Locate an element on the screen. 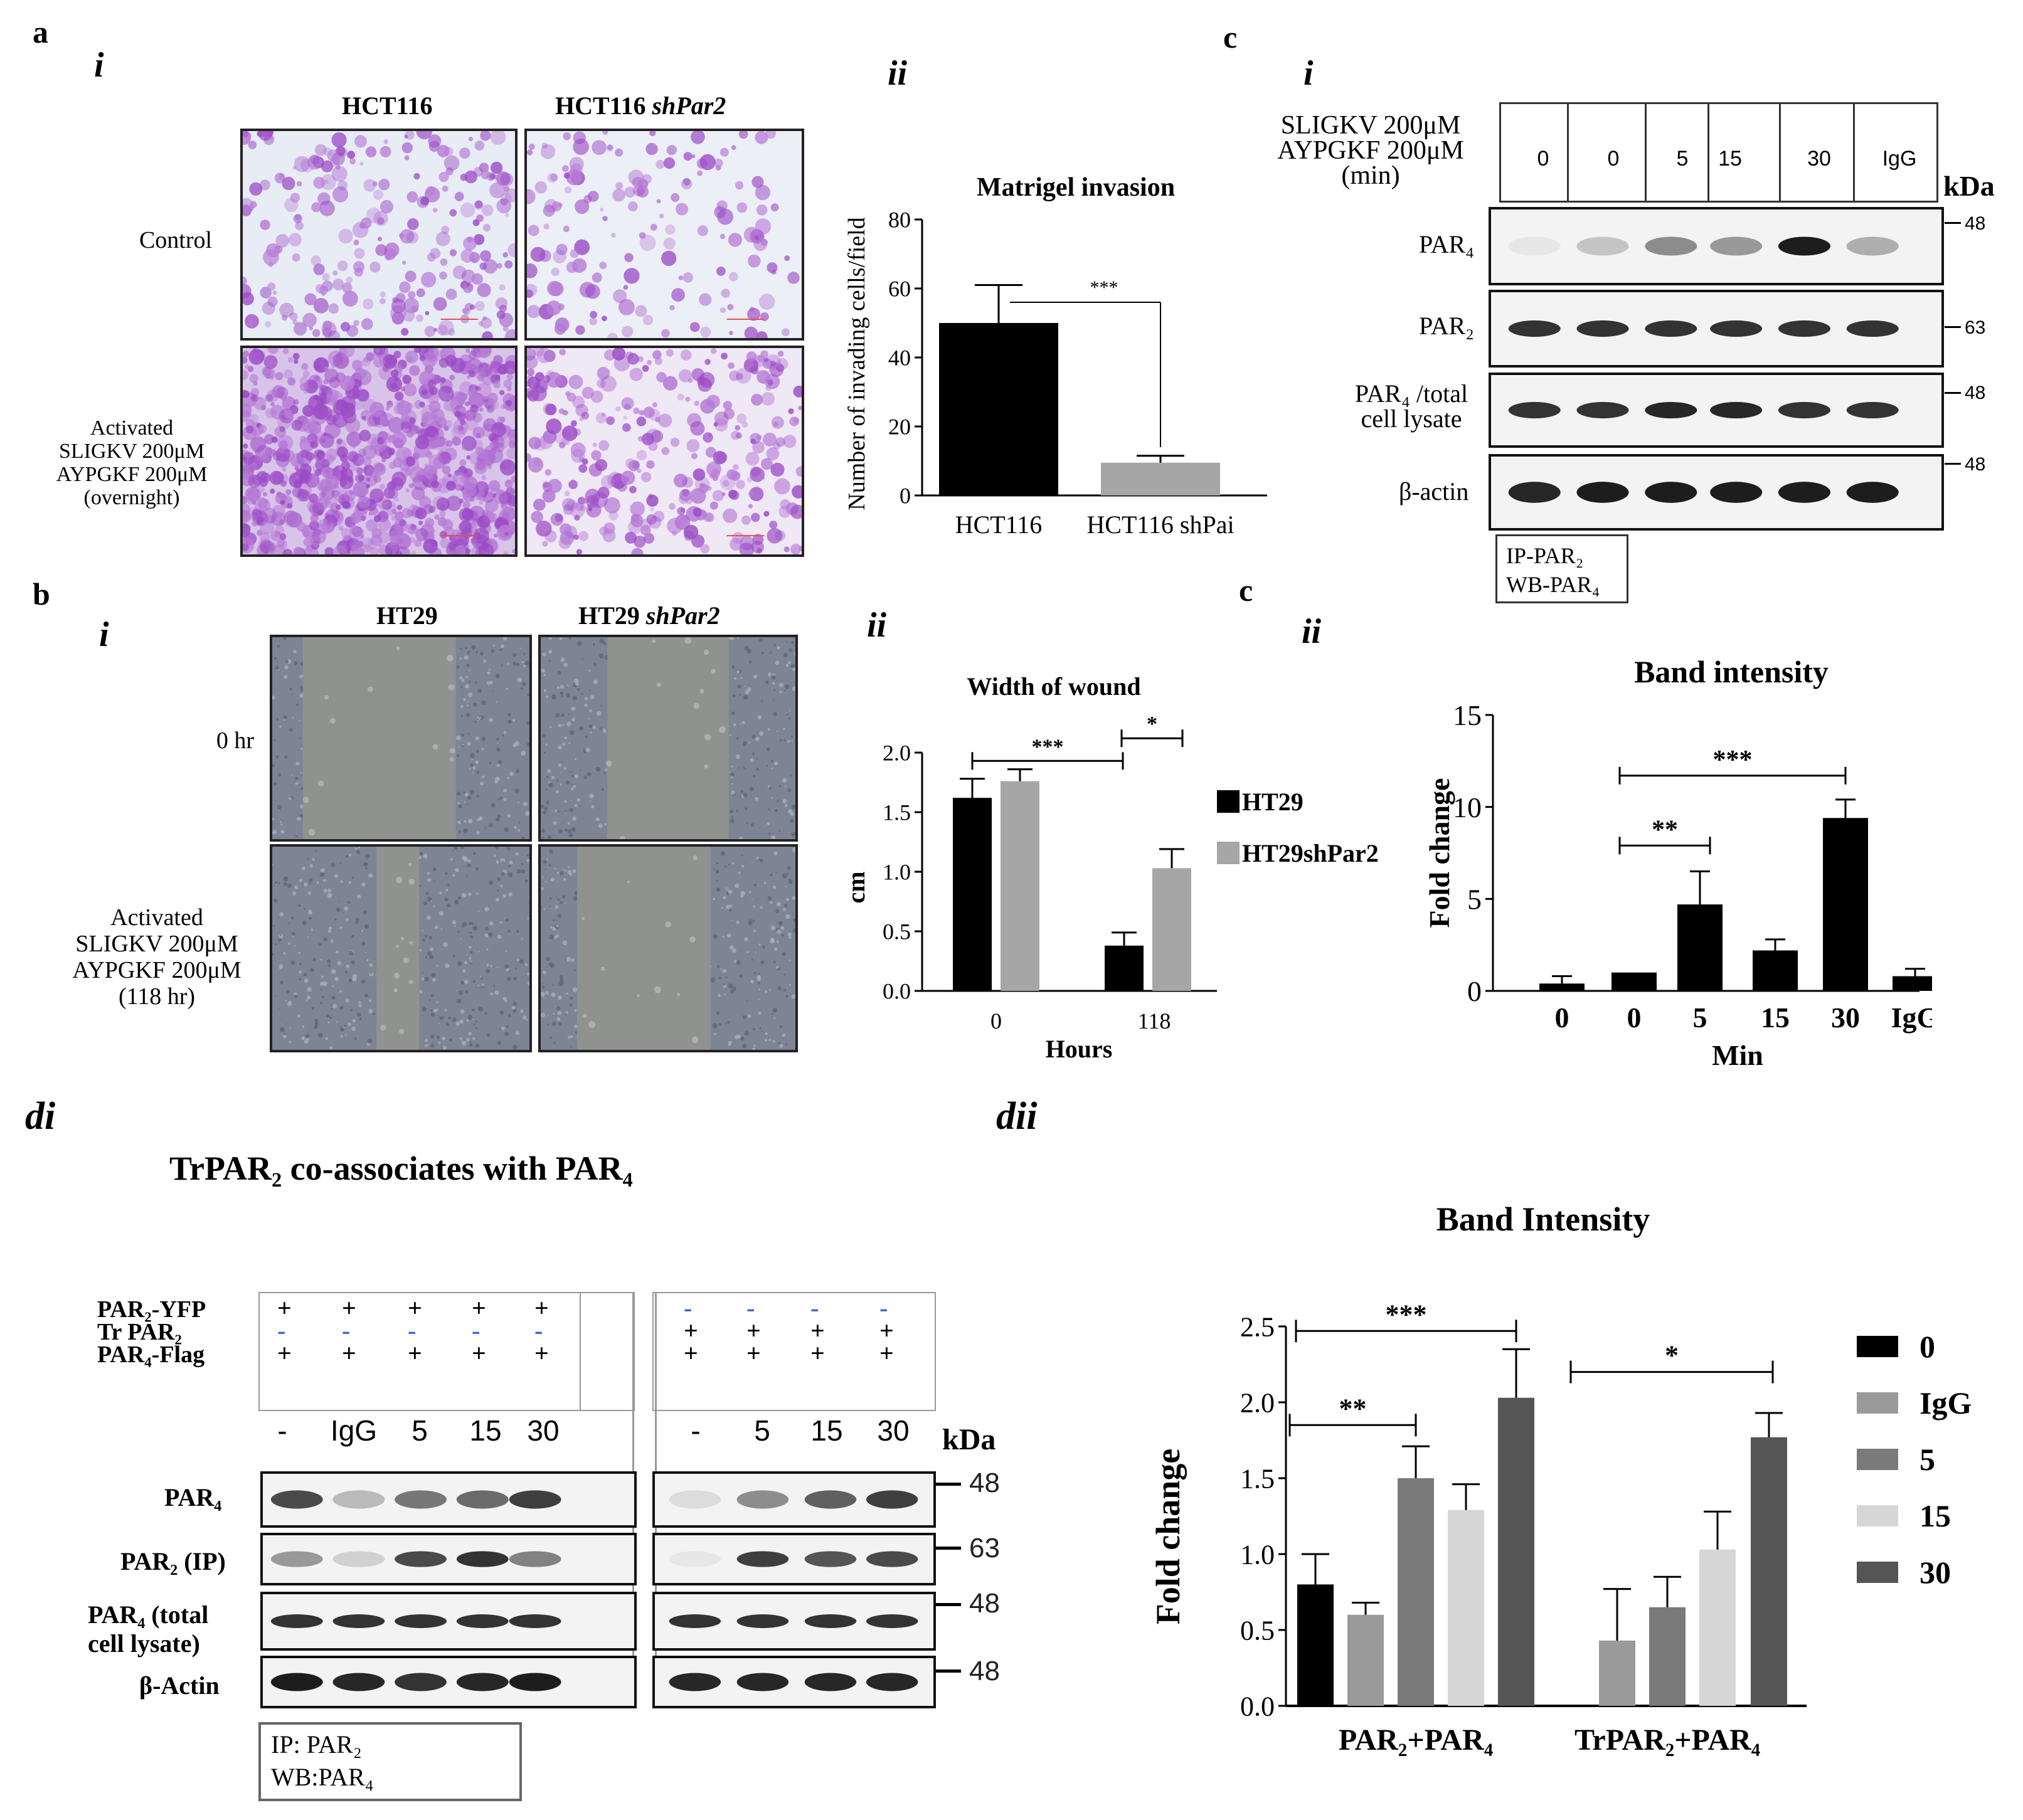 This screenshot has width=2023, height=1820. legend-label: 0 is located at coordinates (1927, 1346).